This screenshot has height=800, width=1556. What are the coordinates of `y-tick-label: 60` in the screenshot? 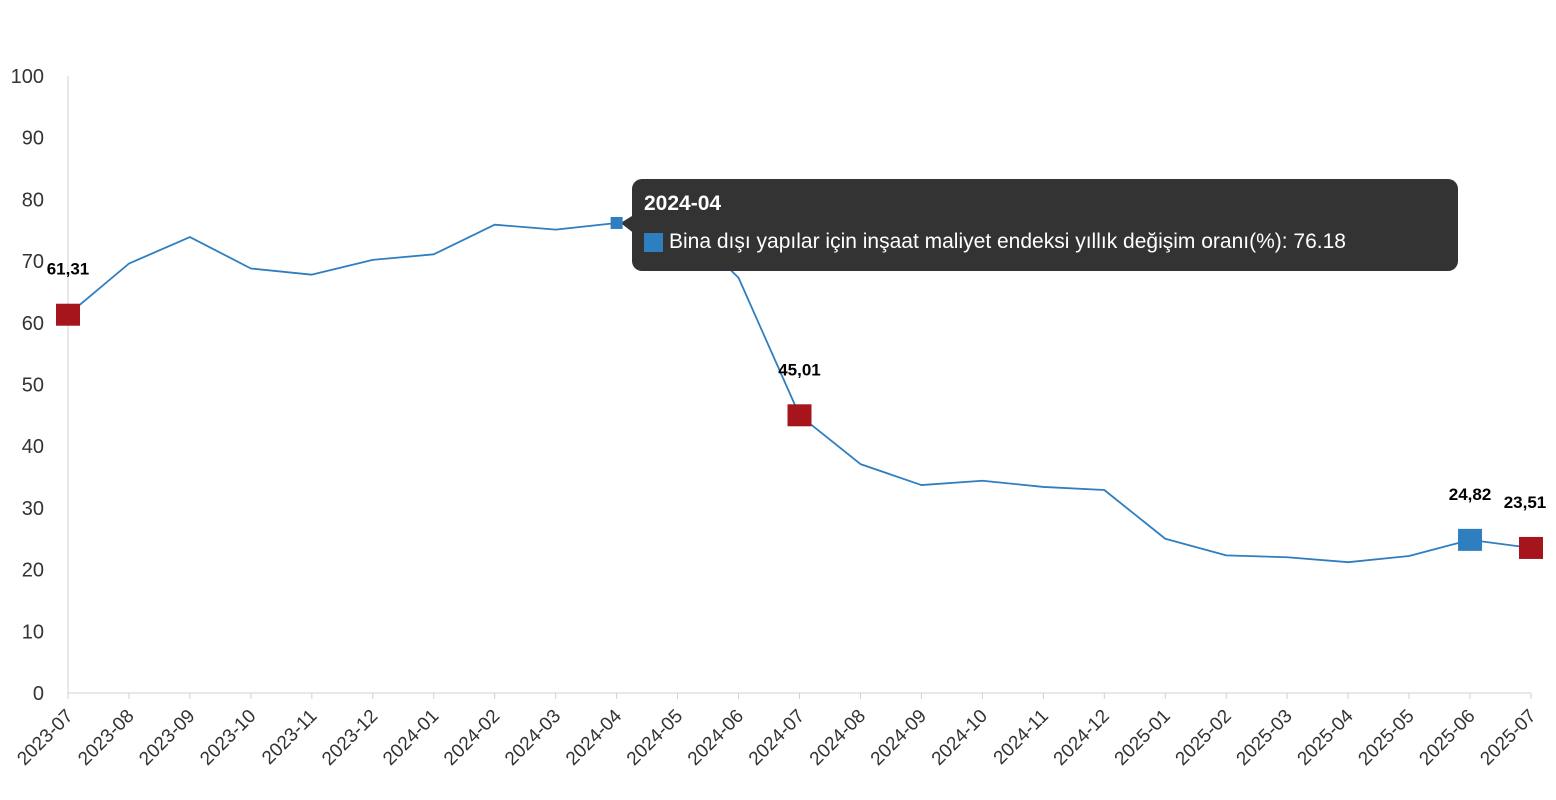 It's located at (33, 324).